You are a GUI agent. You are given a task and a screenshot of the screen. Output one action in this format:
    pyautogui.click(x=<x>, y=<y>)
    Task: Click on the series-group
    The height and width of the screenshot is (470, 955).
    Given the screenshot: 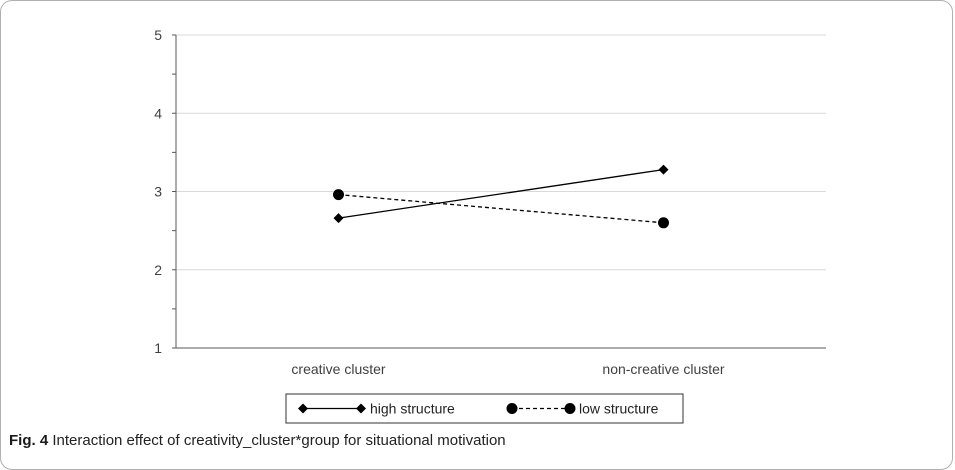 What is the action you would take?
    pyautogui.click(x=501, y=196)
    